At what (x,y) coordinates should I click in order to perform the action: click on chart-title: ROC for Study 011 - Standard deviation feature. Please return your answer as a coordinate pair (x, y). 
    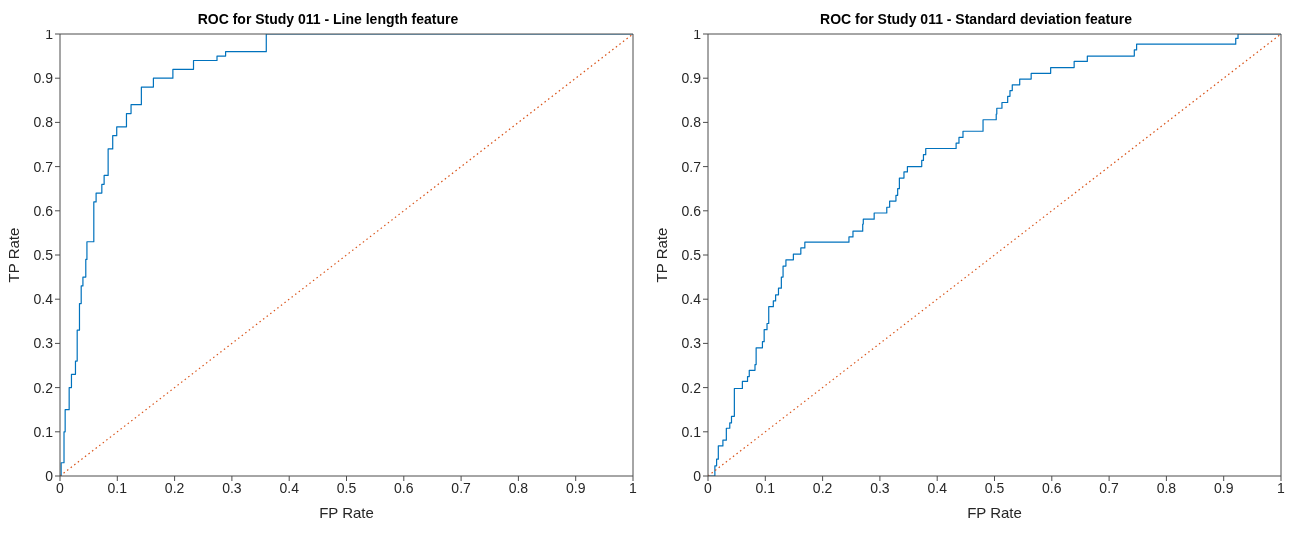
    Looking at the image, I should click on (976, 19).